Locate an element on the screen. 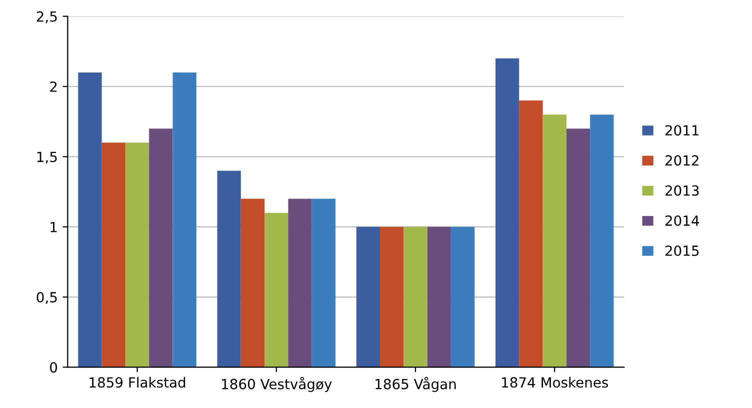 This screenshot has width=752, height=408. legend-label: 2015 is located at coordinates (682, 251).